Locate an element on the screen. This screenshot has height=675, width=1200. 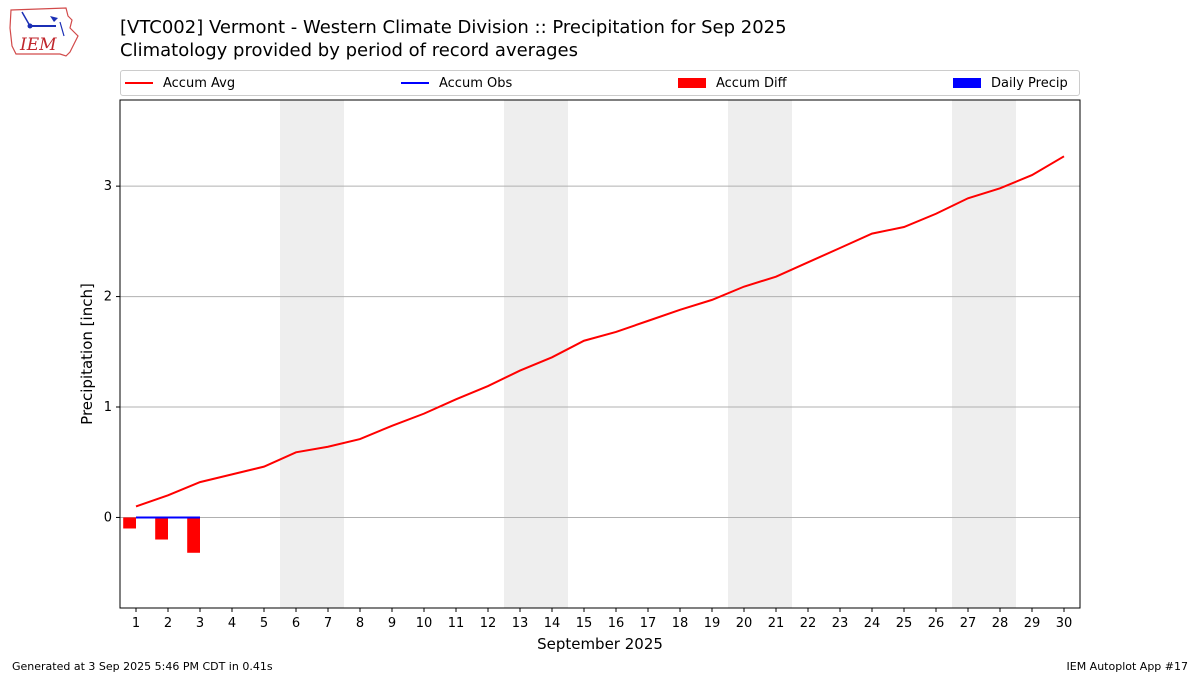
legend-item-daily-precip: Daily Precip is located at coordinates (1010, 83).